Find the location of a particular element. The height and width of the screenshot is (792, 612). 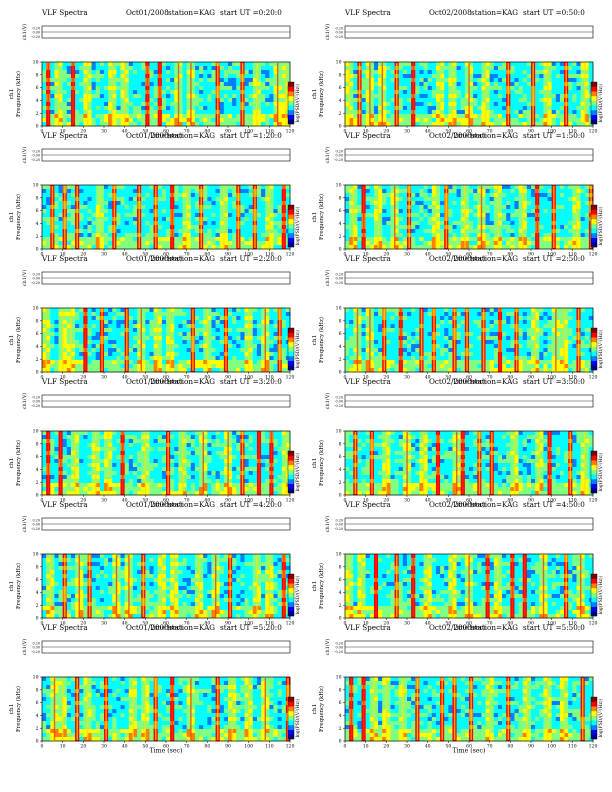

colorbar-frame is located at coordinates (291, 226).